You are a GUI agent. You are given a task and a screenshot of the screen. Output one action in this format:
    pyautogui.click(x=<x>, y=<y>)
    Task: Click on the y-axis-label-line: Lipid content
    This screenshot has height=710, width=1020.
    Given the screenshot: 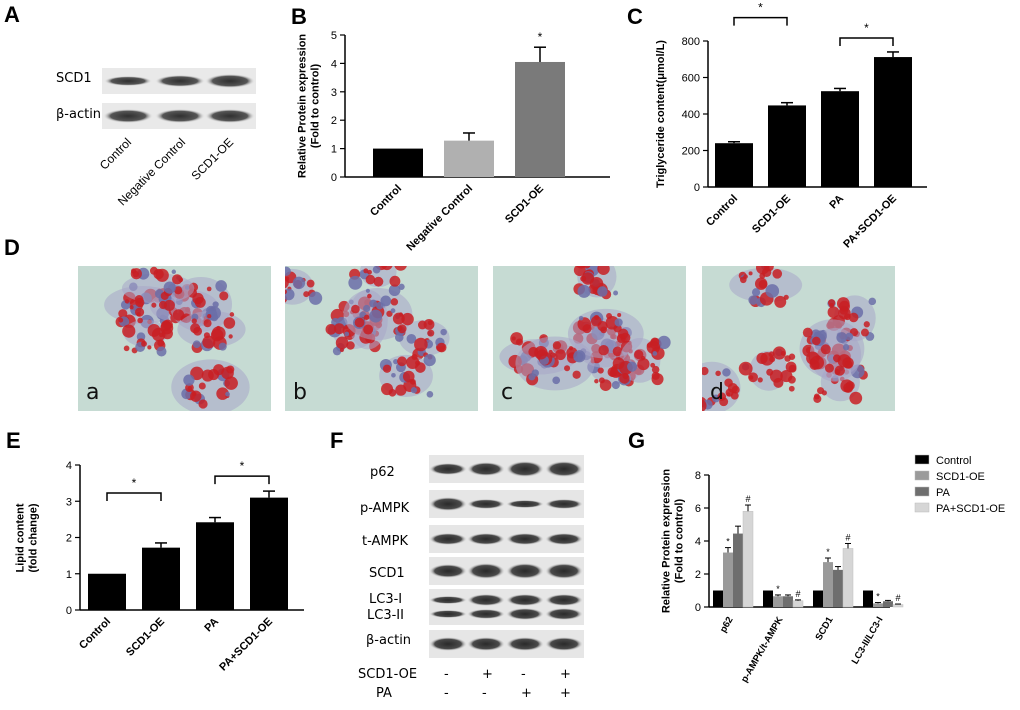 What is the action you would take?
    pyautogui.click(x=21, y=537)
    